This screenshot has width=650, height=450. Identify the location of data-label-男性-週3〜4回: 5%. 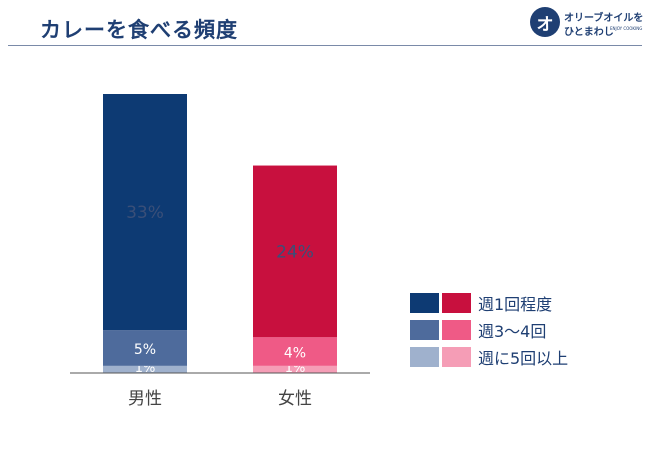
(145, 350).